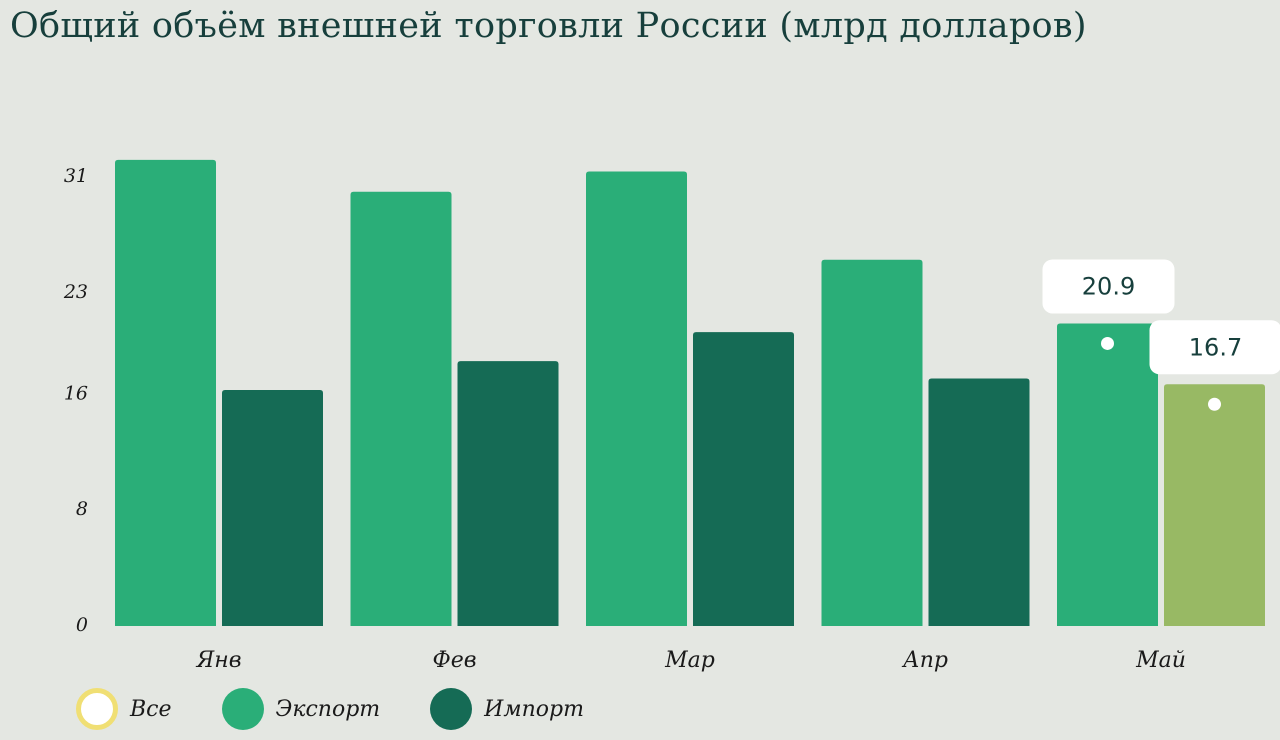  What do you see at coordinates (454, 660) in the screenshot?
I see `x-tick-label: Фев` at bounding box center [454, 660].